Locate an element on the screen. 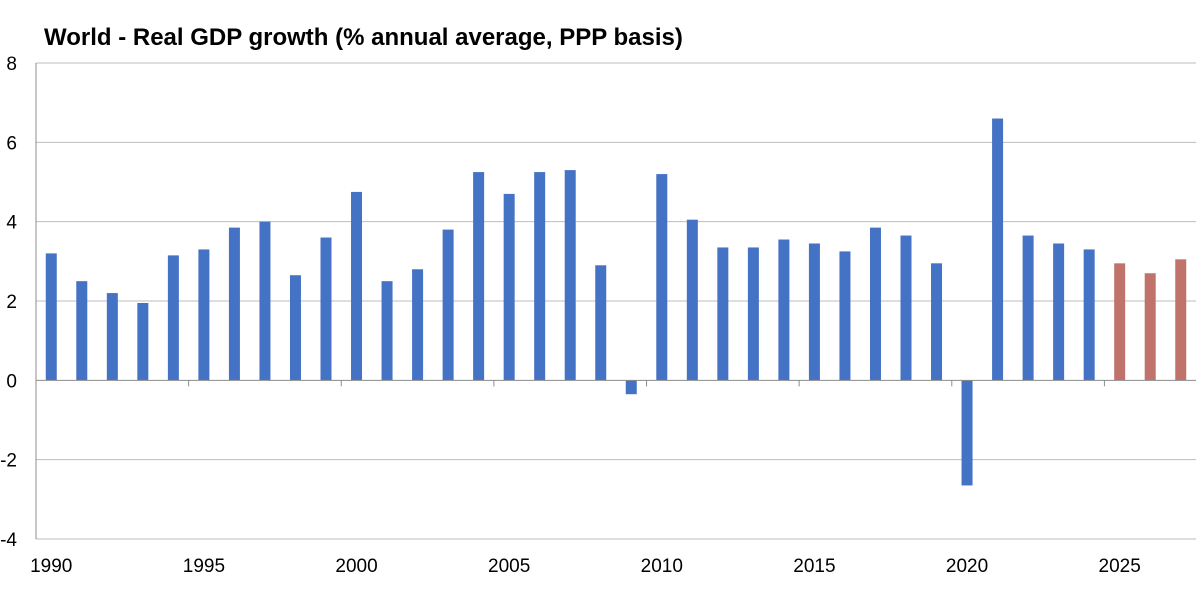 The width and height of the screenshot is (1200, 600). bar-2024 is located at coordinates (1089, 315).